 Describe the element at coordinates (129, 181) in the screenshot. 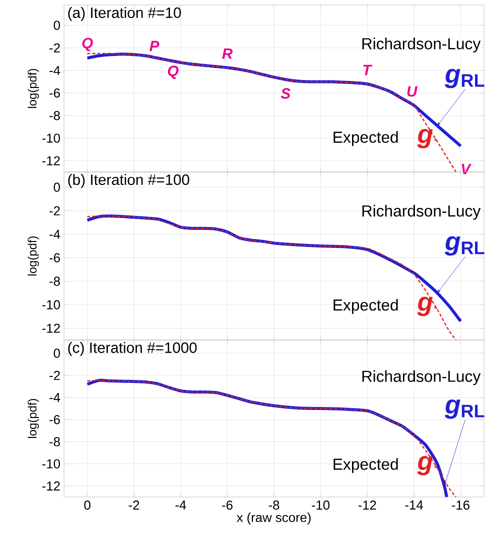

I see `chart-title: (b) Iteration #=100` at that location.